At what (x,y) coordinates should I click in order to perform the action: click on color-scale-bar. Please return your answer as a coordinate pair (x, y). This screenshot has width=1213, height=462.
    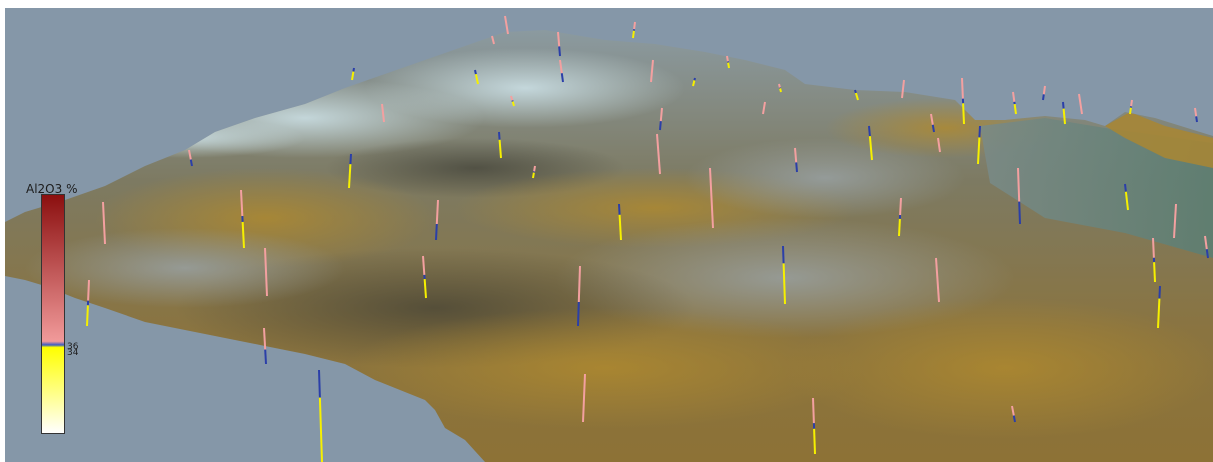
    Looking at the image, I should click on (53, 314).